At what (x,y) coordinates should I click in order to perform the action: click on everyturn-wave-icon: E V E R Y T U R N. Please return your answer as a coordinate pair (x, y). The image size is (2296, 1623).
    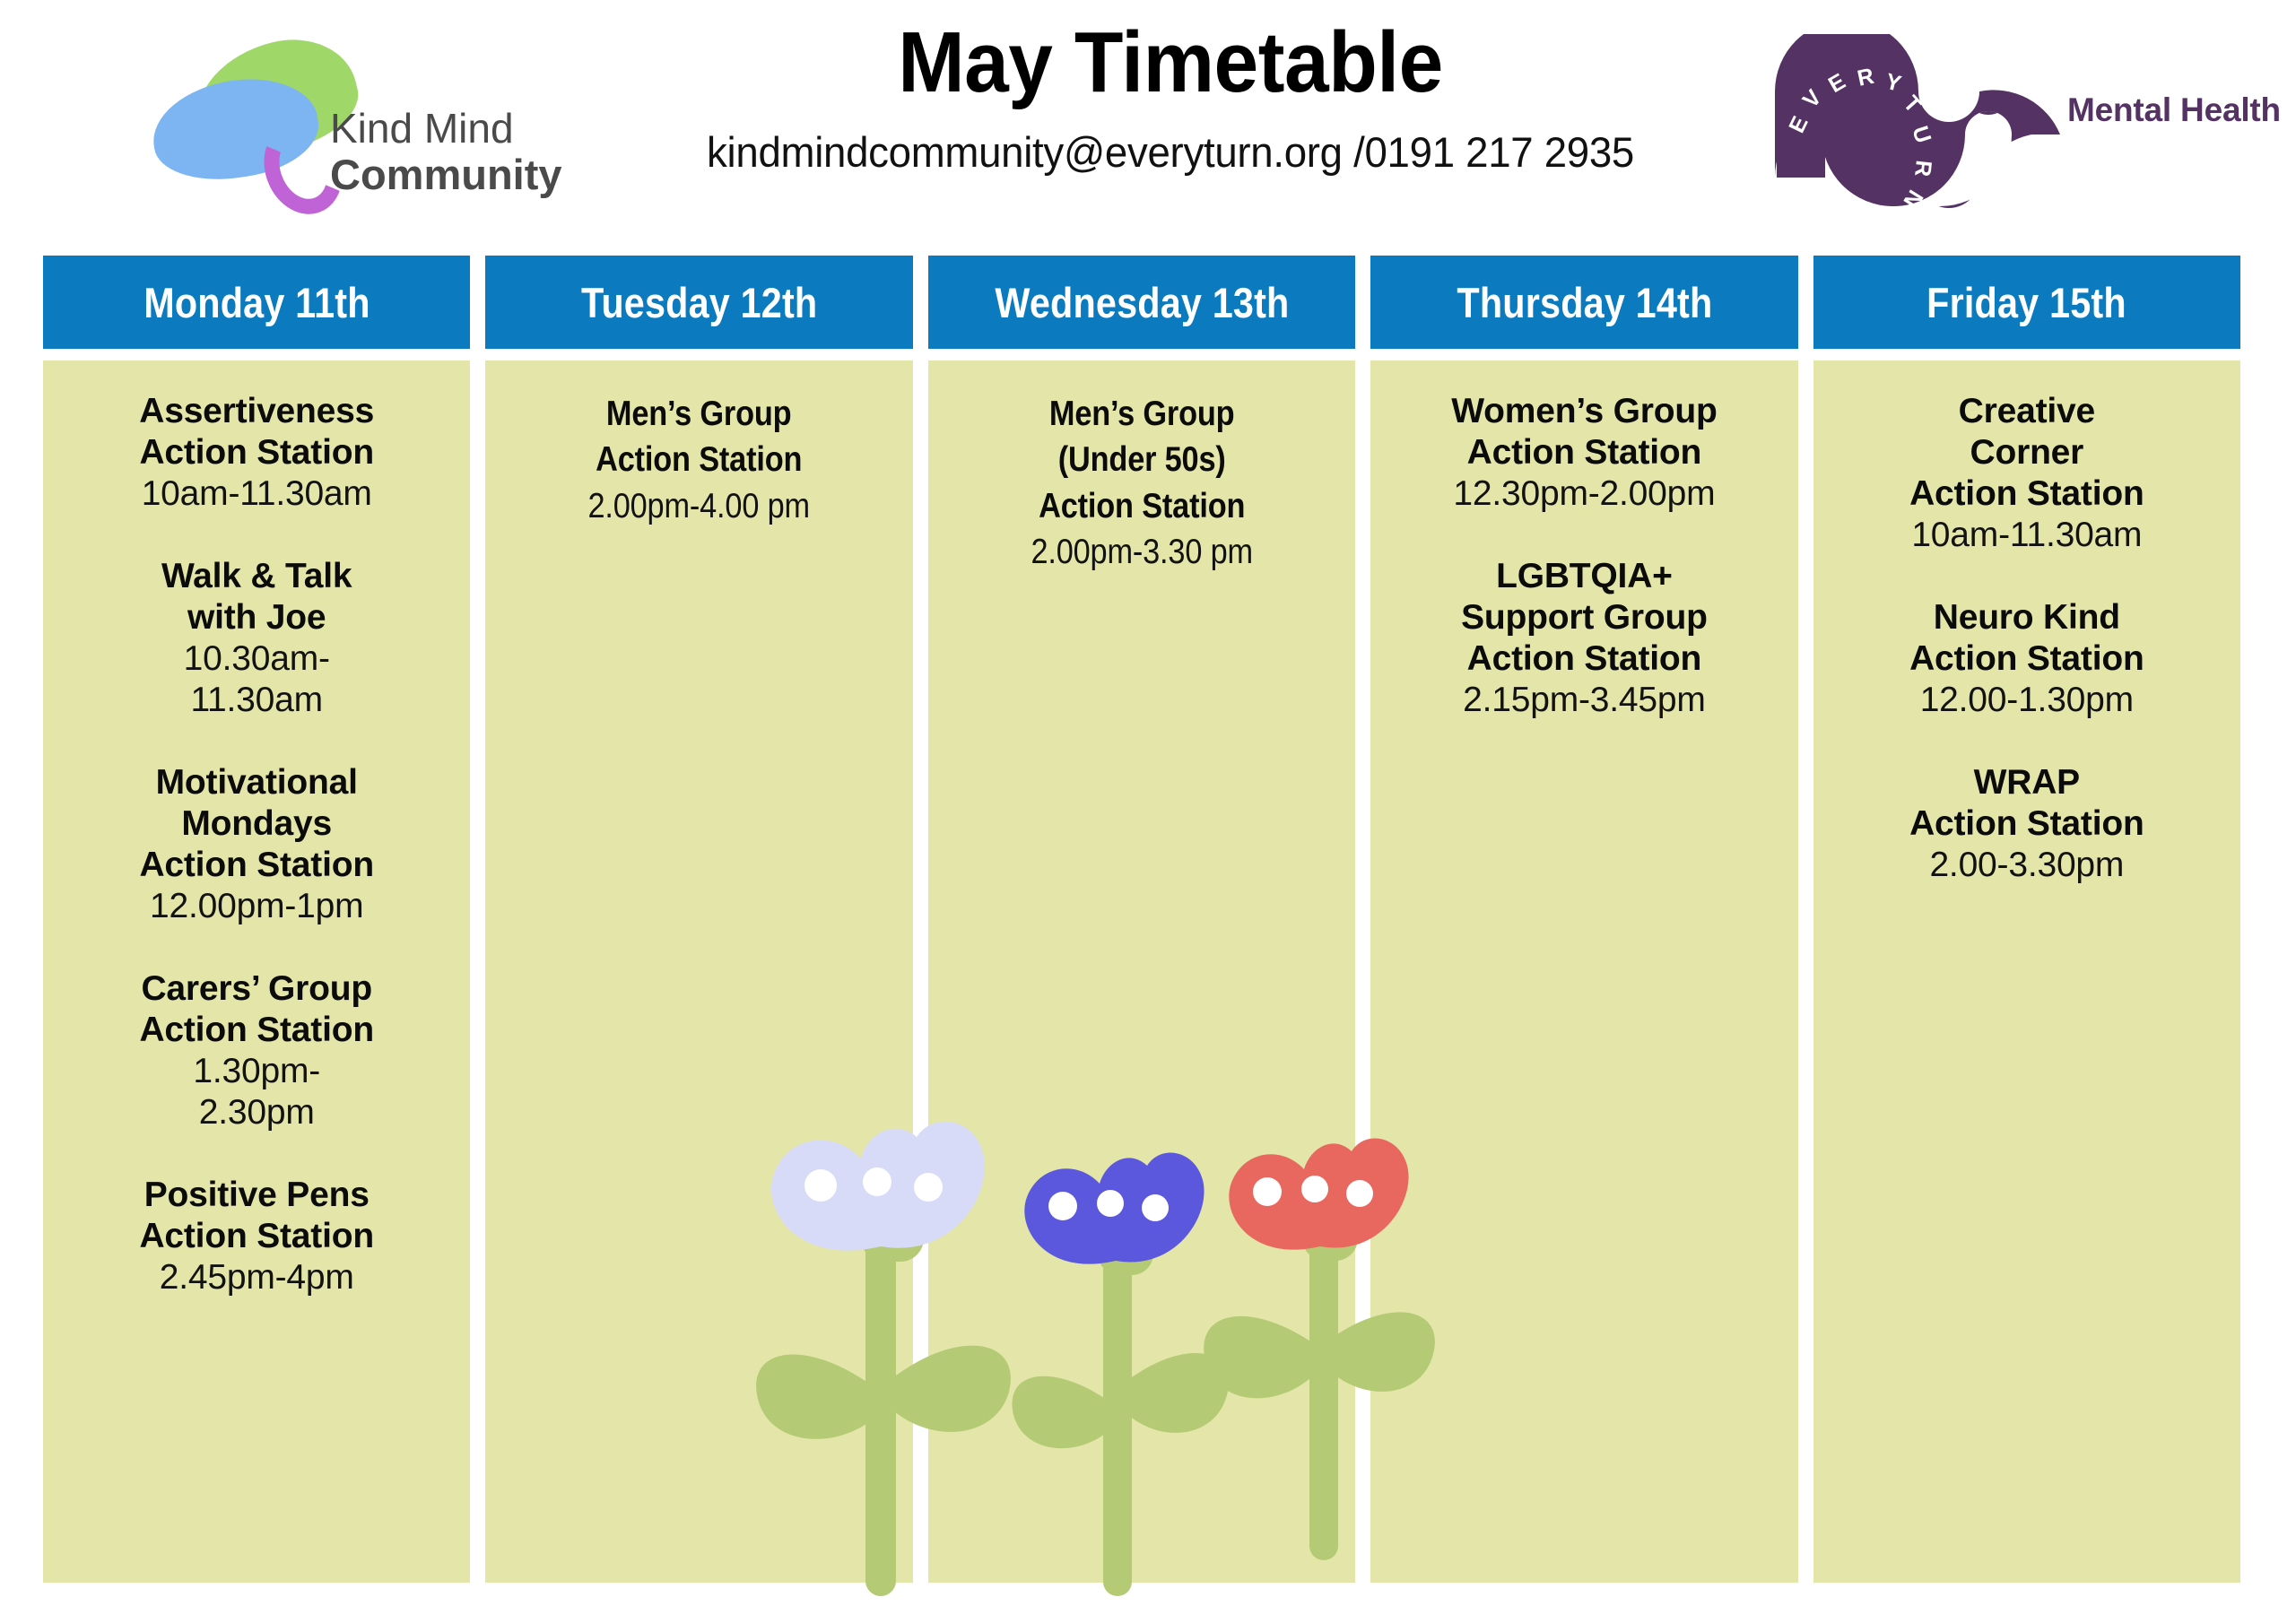
    Looking at the image, I should click on (1917, 132).